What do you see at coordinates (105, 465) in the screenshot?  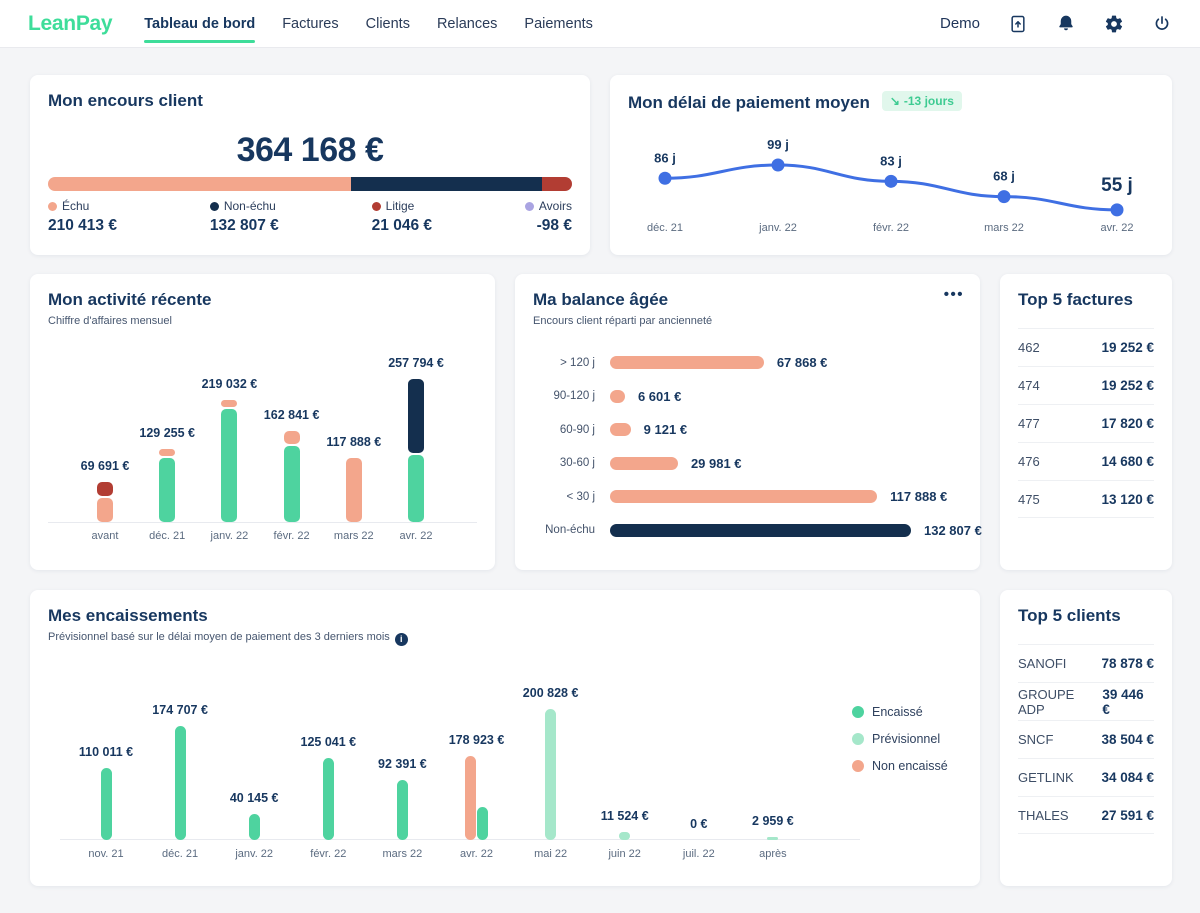 I see `activite-value-label: 69 691 €` at bounding box center [105, 465].